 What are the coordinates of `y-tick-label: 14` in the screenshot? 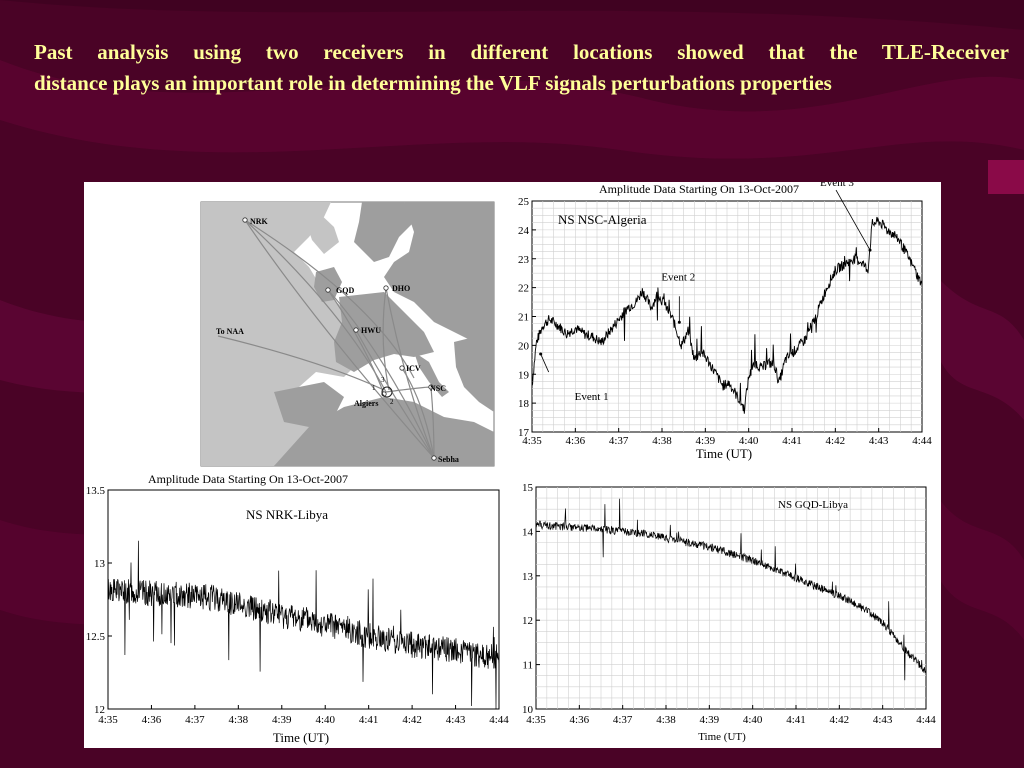 It's located at (528, 532).